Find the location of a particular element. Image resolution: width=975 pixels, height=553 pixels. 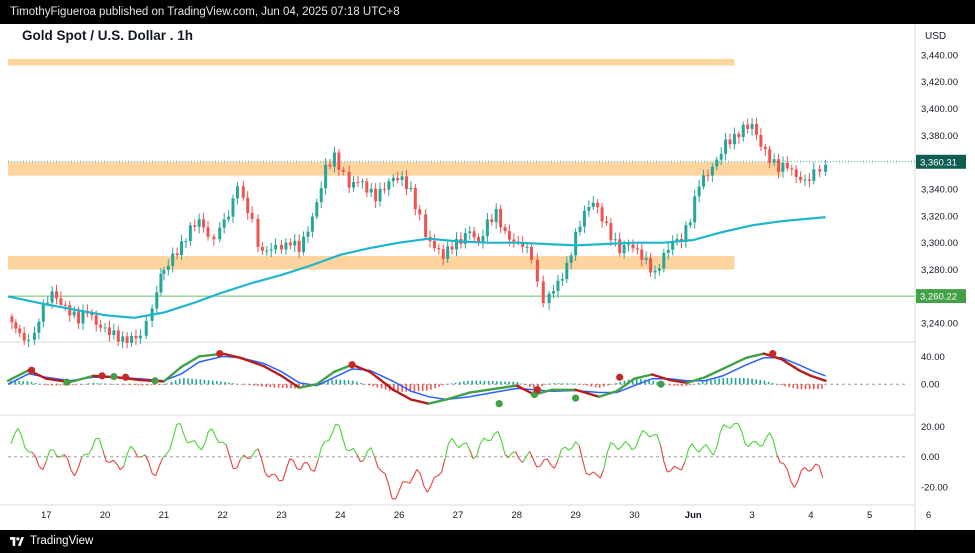

time-tick-label: 29 is located at coordinates (575, 515).